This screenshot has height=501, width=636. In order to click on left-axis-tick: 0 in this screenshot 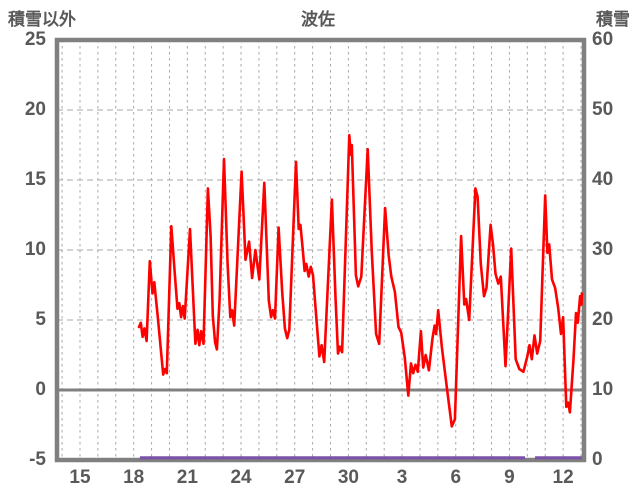, I will do `click(40, 389)`.